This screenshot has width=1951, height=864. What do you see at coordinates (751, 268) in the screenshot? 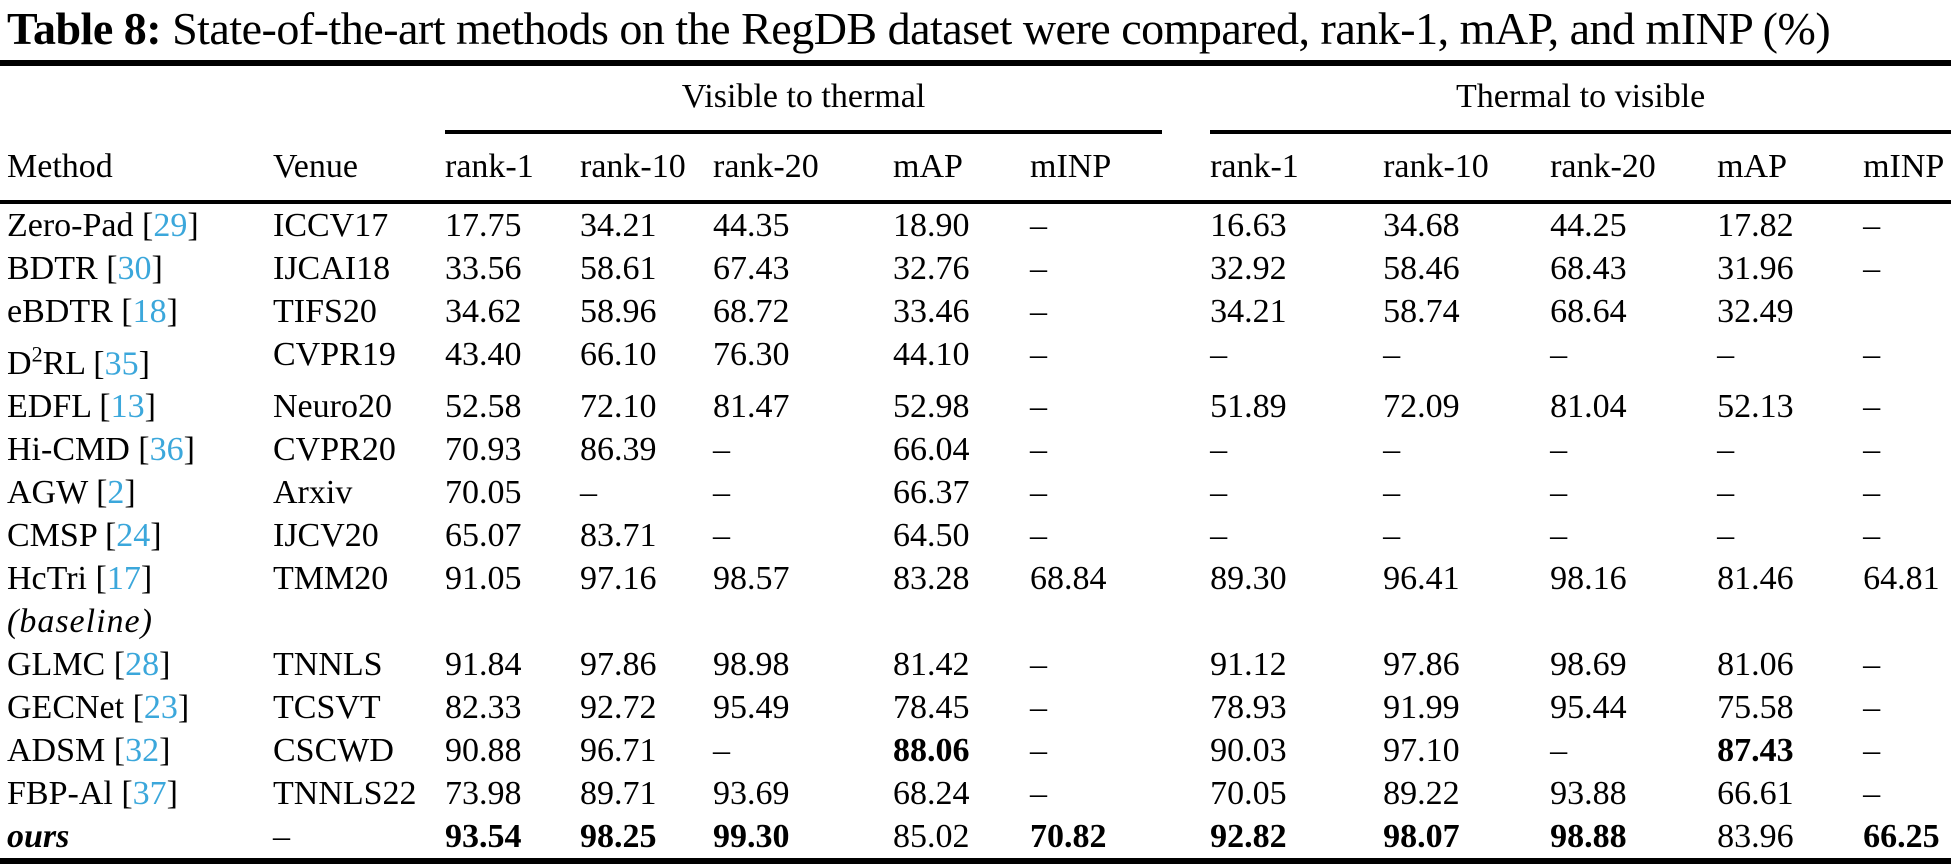
I see `metric-cell-v2t: 67.43` at bounding box center [751, 268].